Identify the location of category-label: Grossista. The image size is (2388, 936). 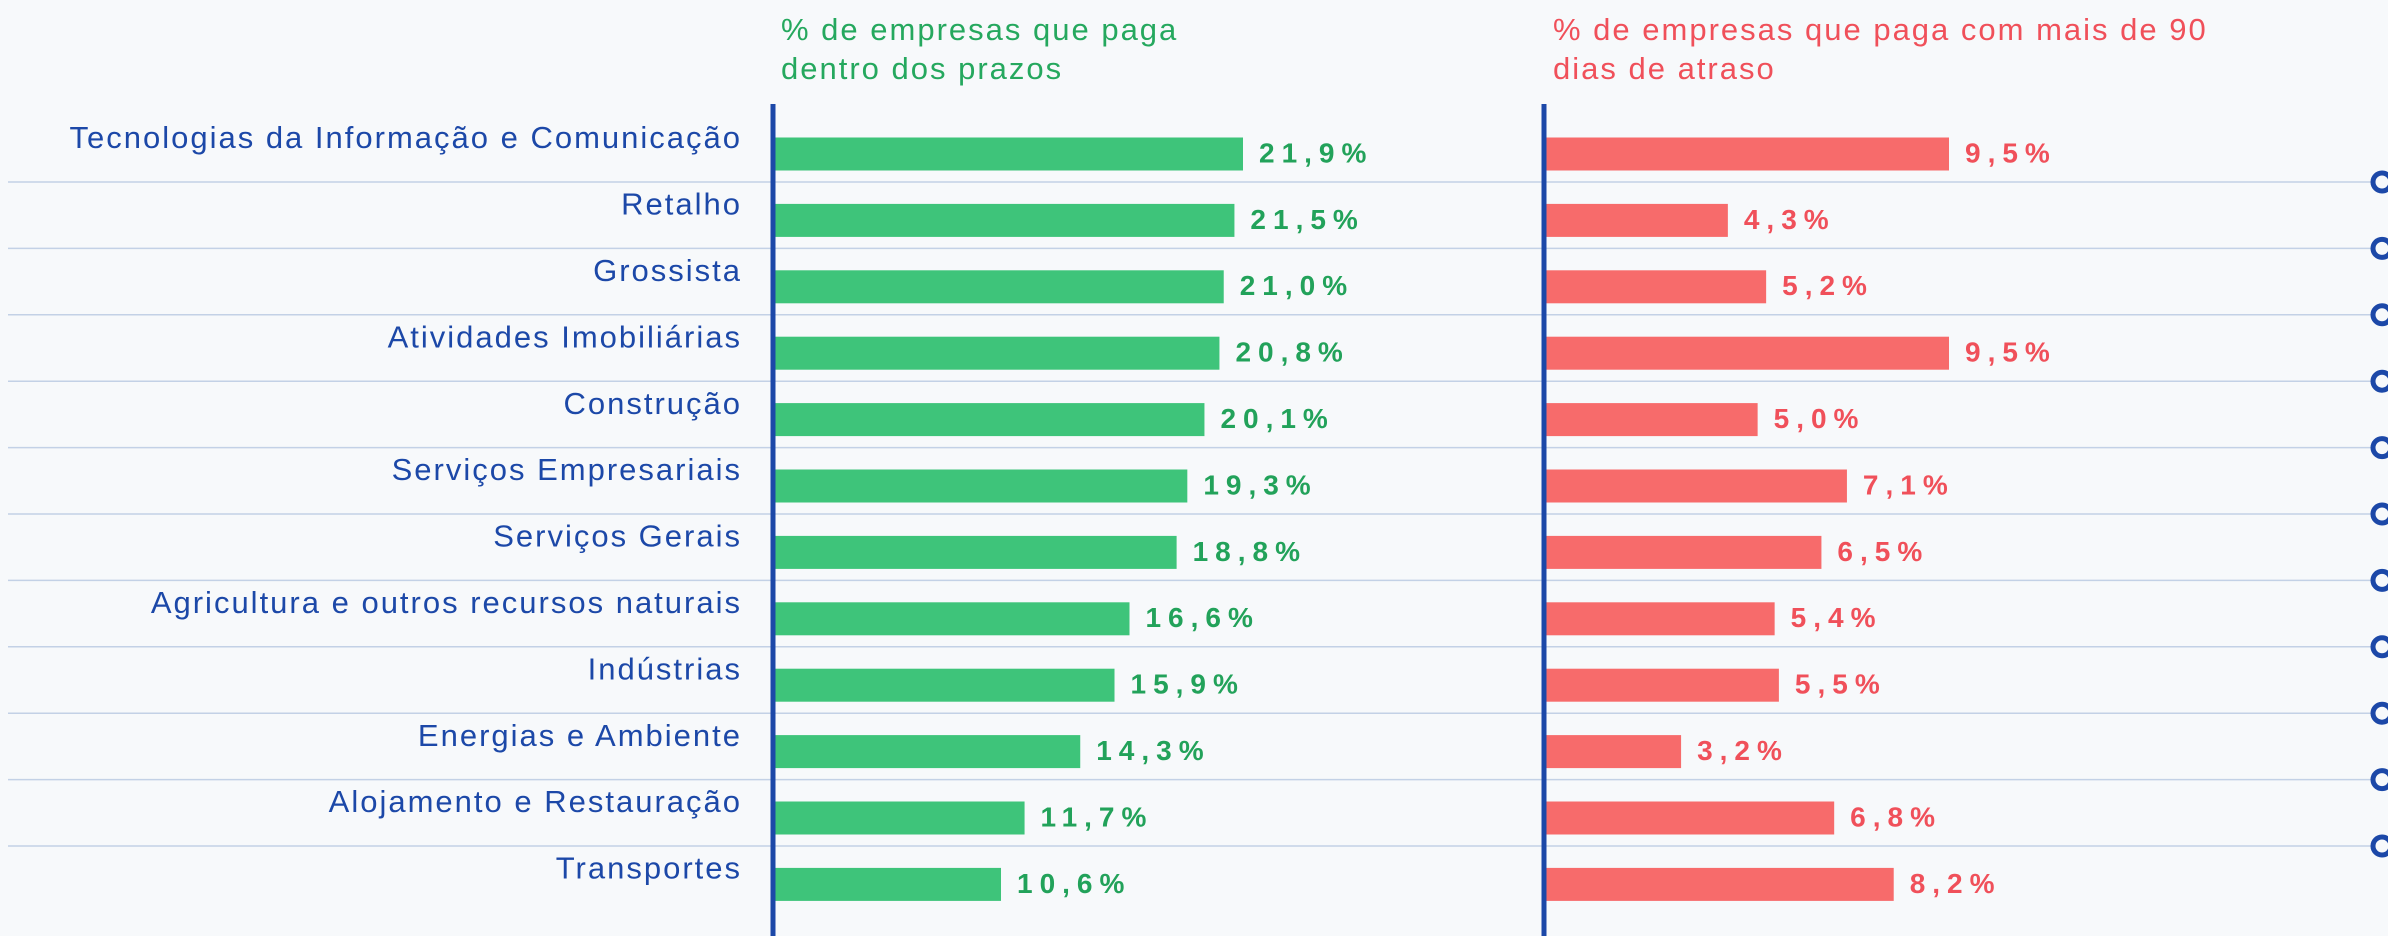
(667, 270).